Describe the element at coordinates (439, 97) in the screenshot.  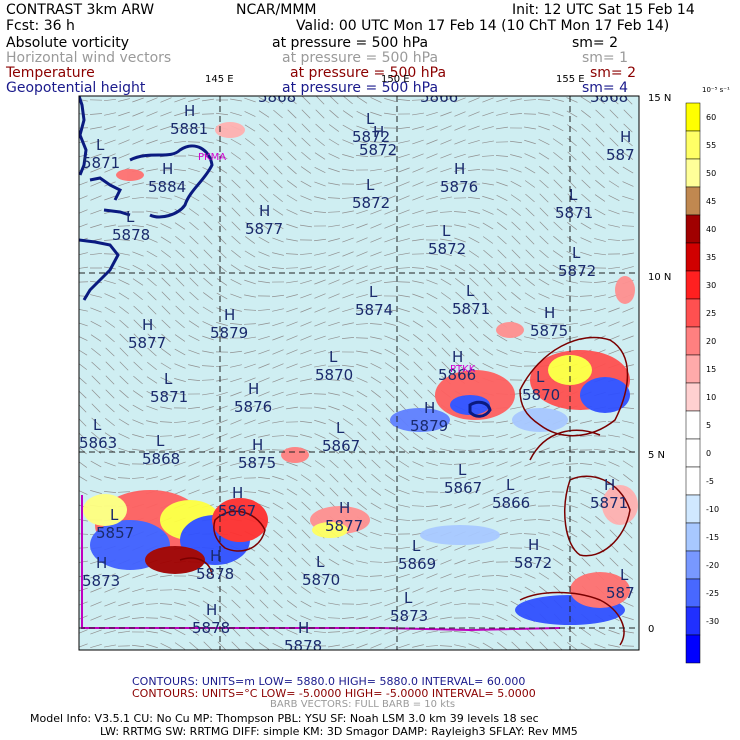
I see `height-value: 5866` at that location.